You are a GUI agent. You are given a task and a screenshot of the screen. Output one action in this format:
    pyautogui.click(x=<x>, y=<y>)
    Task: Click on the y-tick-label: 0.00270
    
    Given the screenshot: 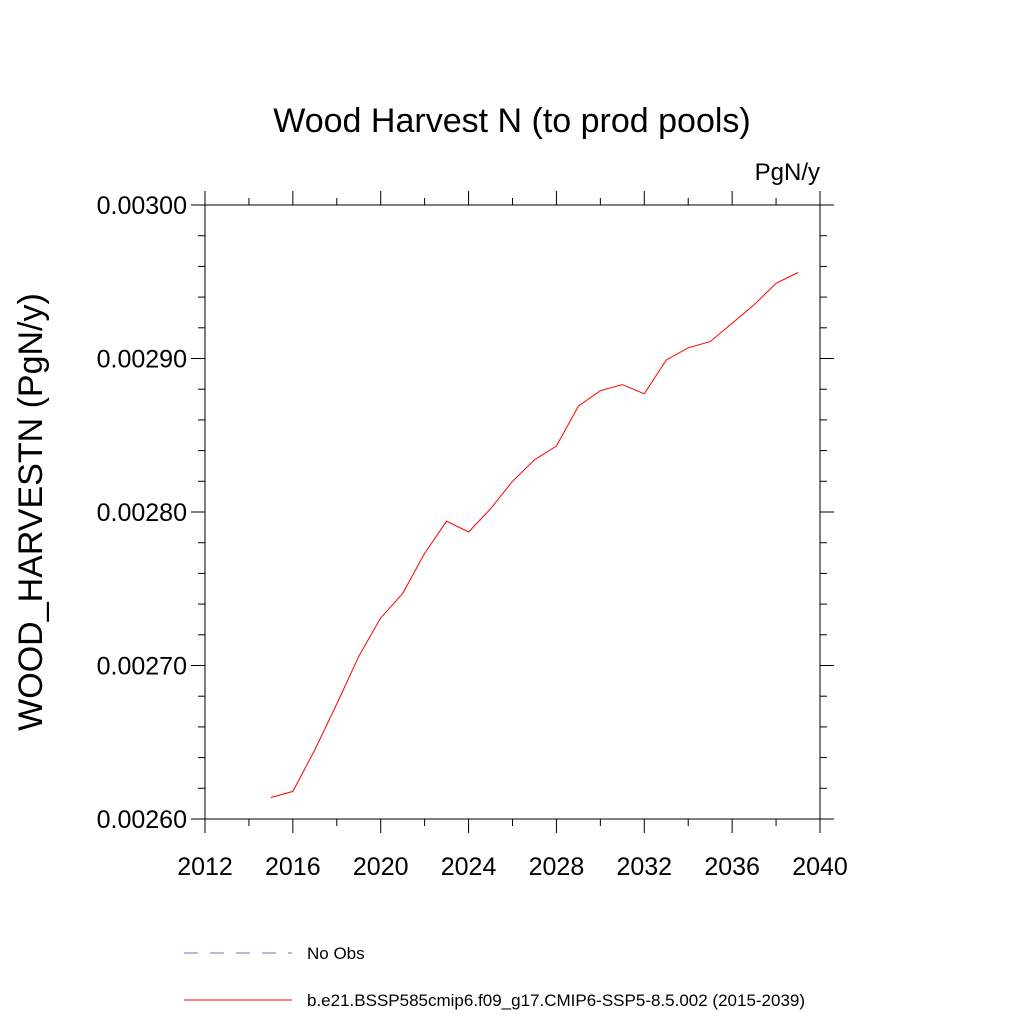 What is the action you would take?
    pyautogui.click(x=142, y=667)
    